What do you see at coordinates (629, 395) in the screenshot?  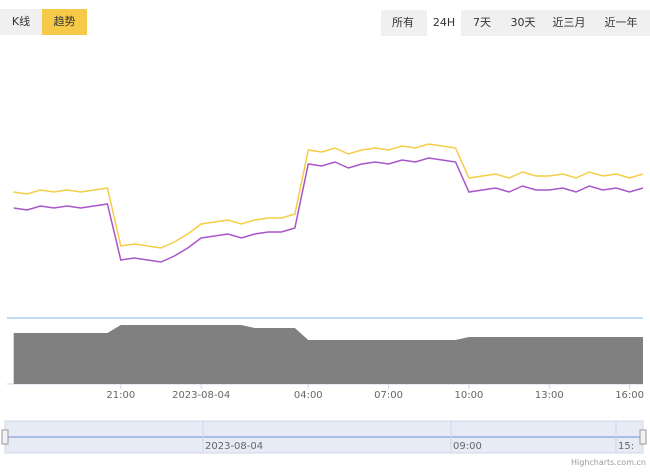 I see `x-tick-label: 16:00` at bounding box center [629, 395].